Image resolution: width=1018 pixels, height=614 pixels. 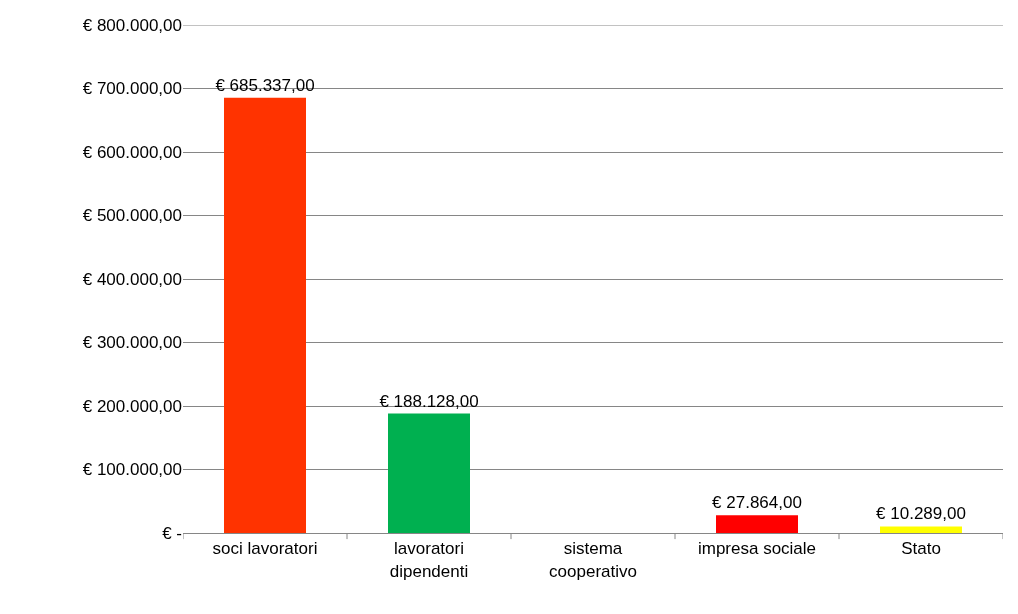 I want to click on data-label: € 10.289,00, so click(x=921, y=514).